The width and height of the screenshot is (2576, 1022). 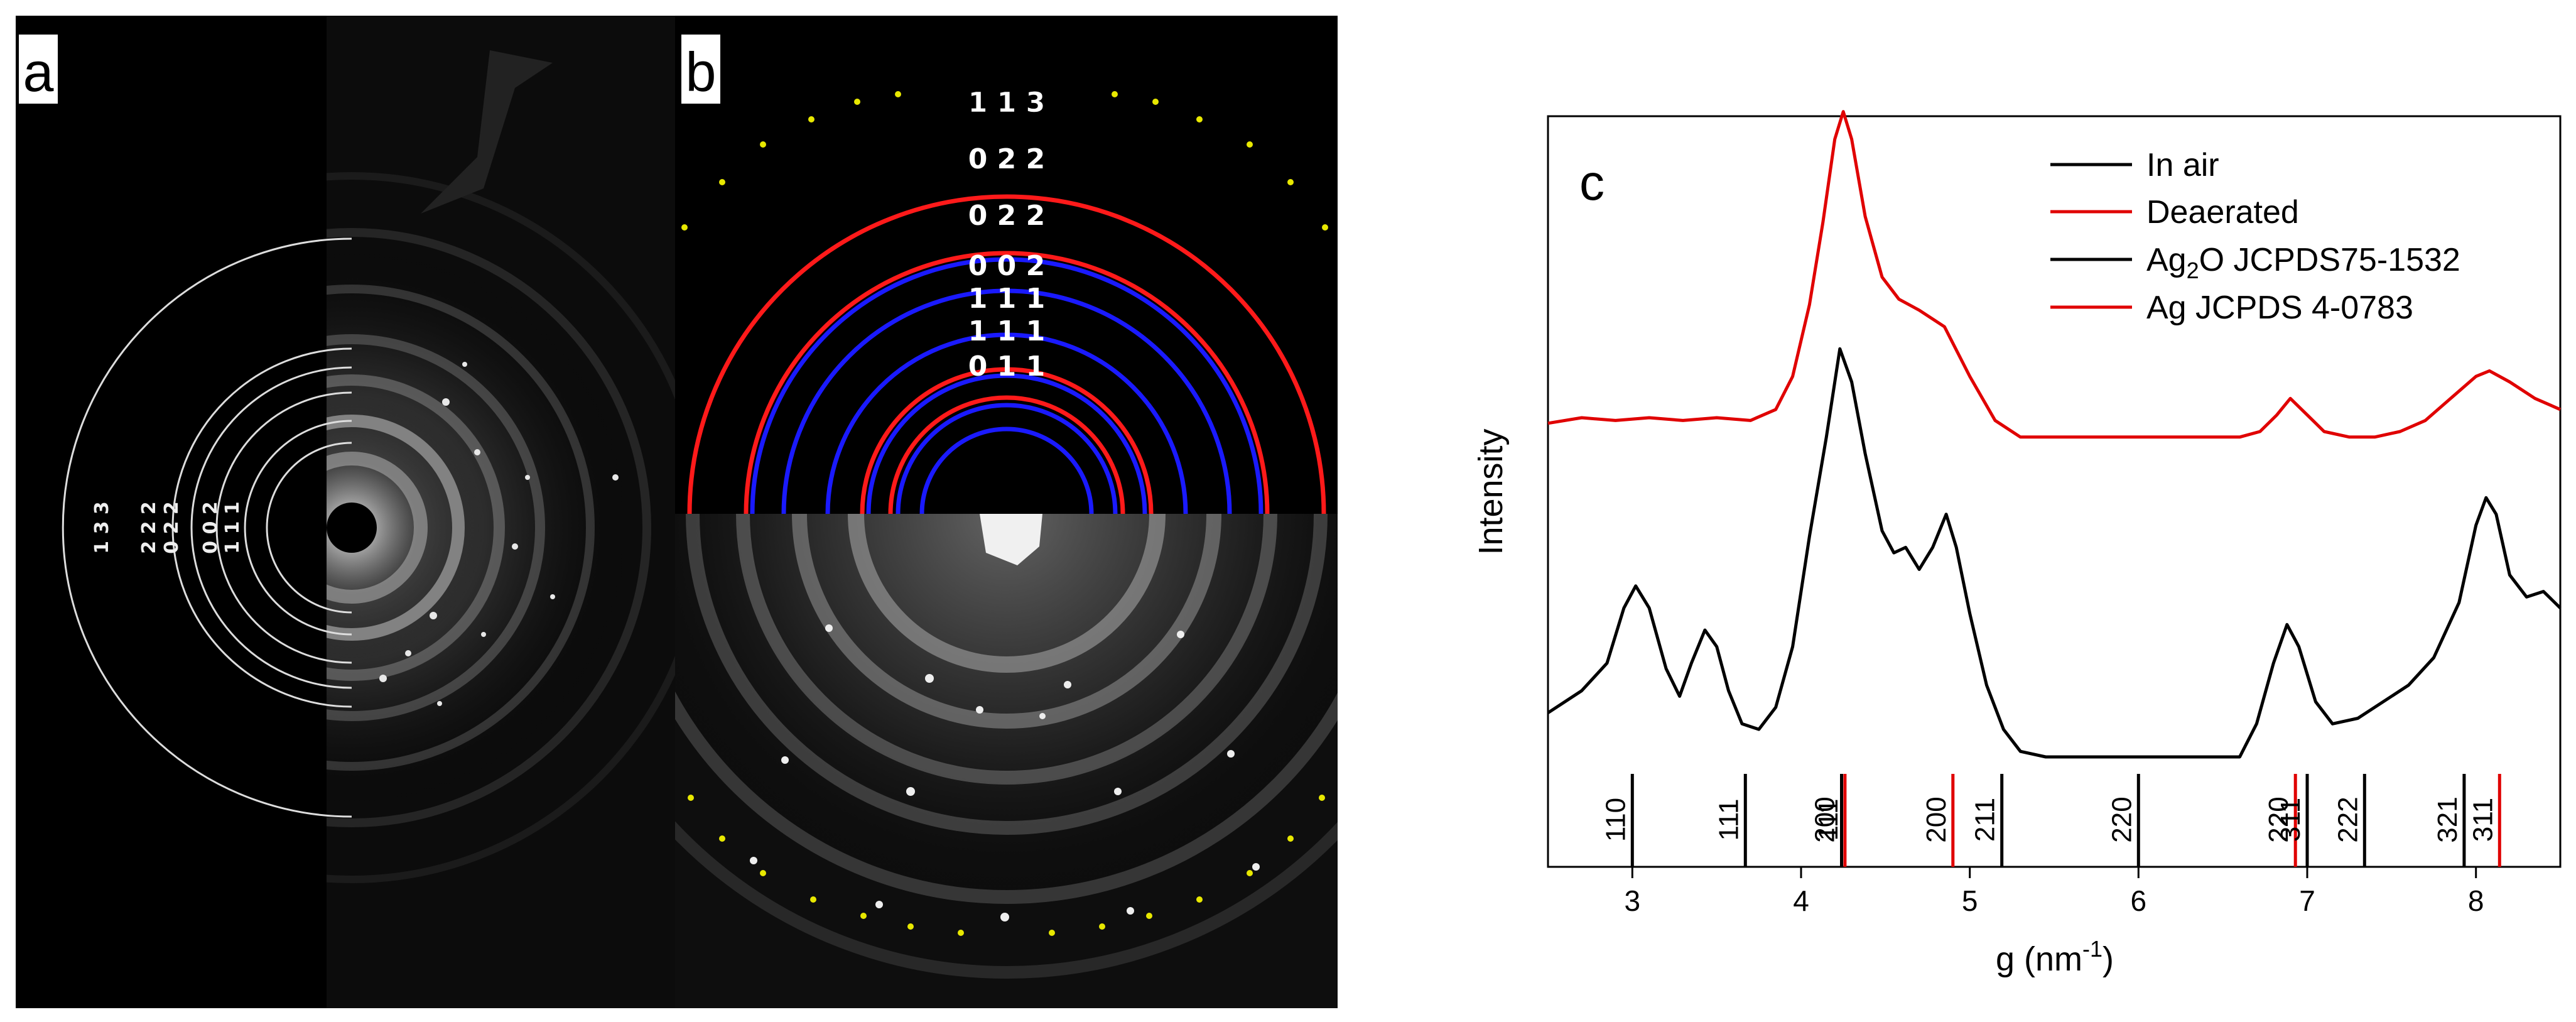 What do you see at coordinates (2055, 892) in the screenshot?
I see `x-axis-ticks: 3 4 5 6 7 8` at bounding box center [2055, 892].